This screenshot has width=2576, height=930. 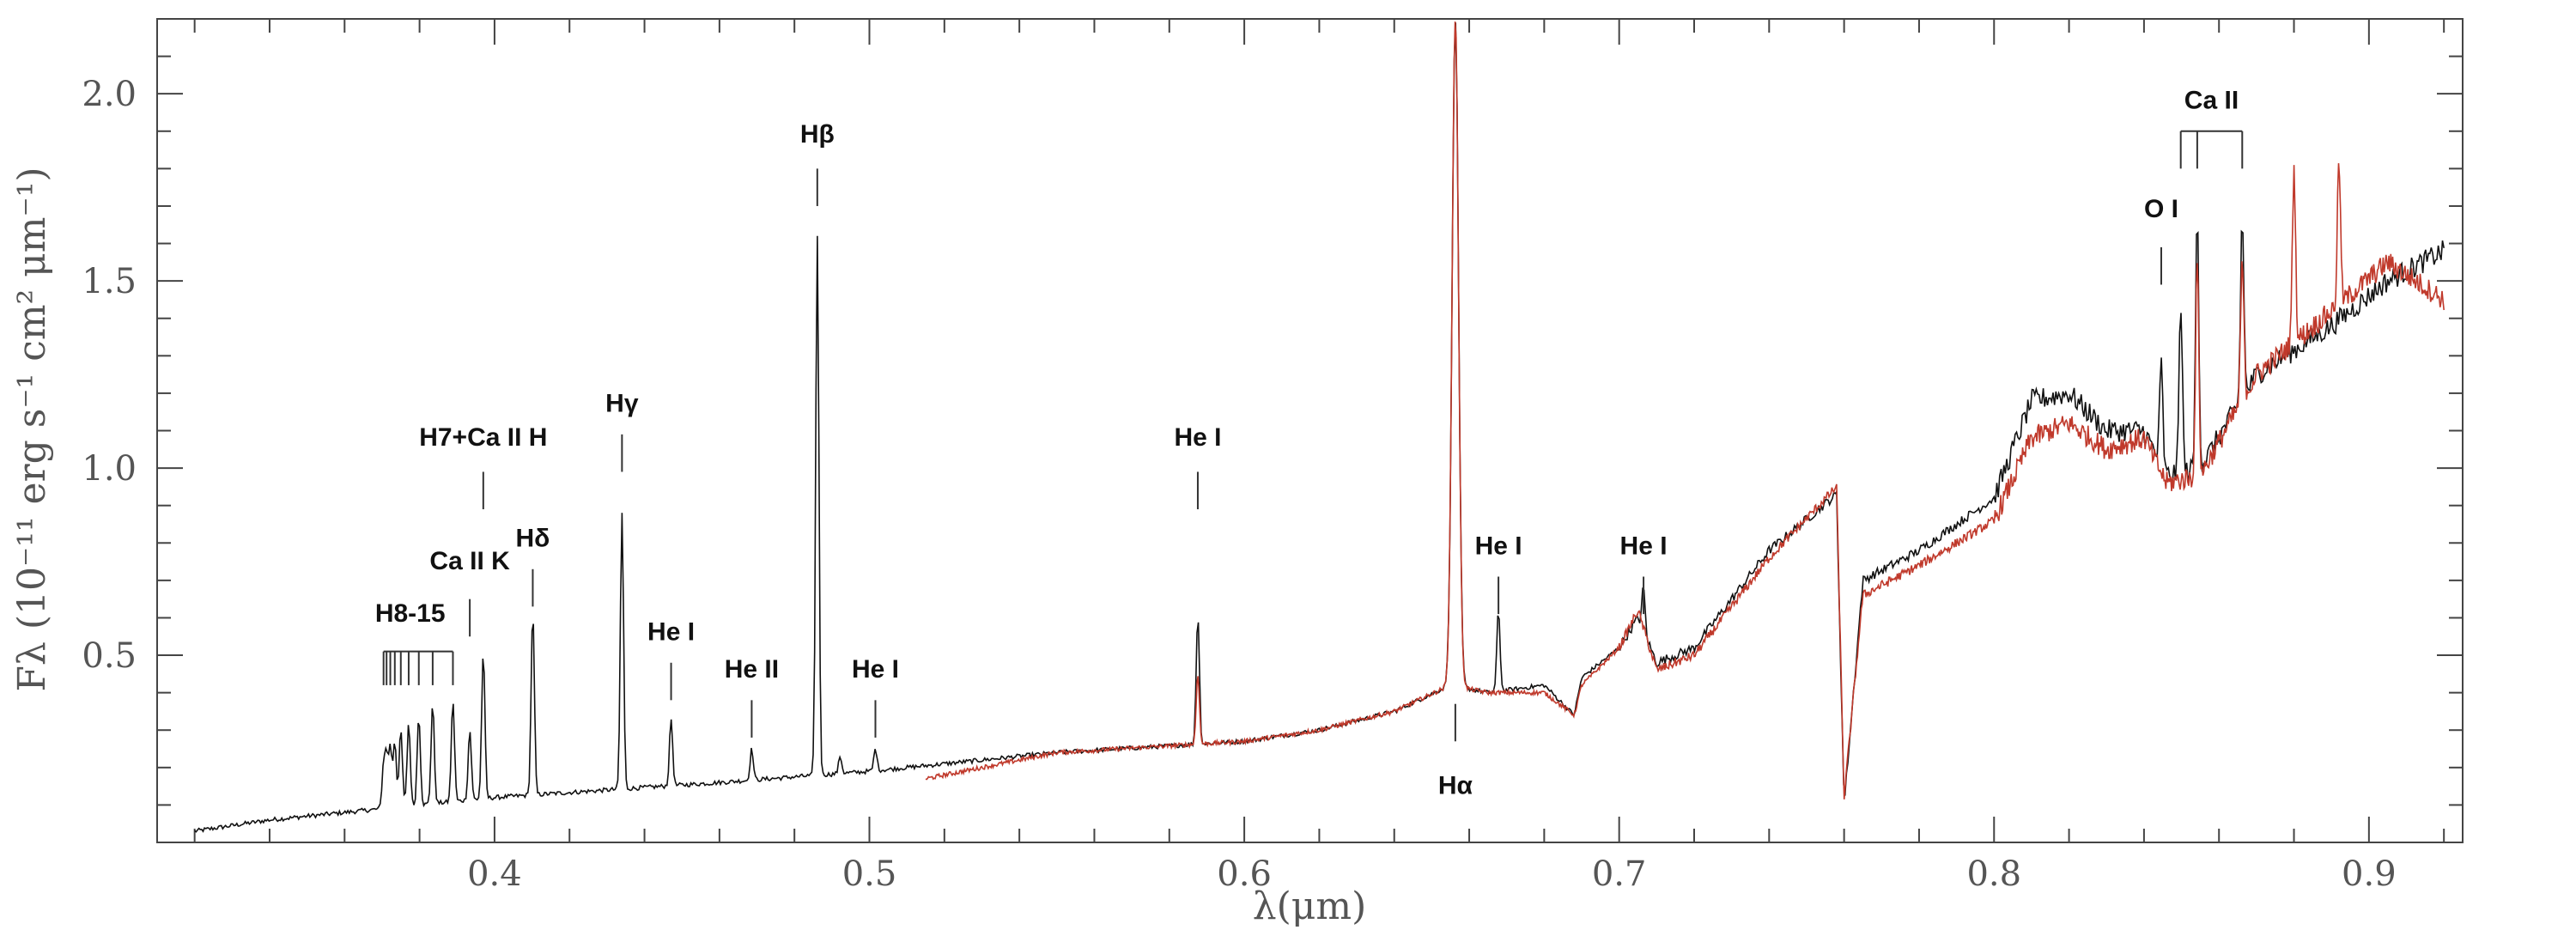 I want to click on annotation-label: Hδ, so click(x=533, y=539).